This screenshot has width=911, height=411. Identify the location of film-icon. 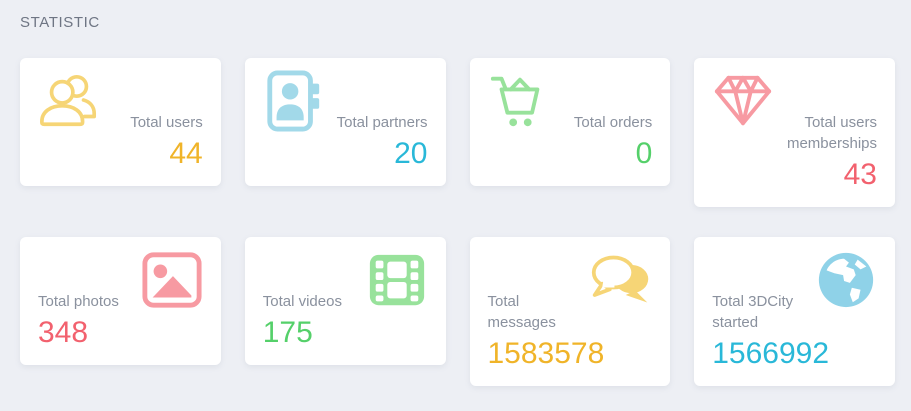
(397, 280).